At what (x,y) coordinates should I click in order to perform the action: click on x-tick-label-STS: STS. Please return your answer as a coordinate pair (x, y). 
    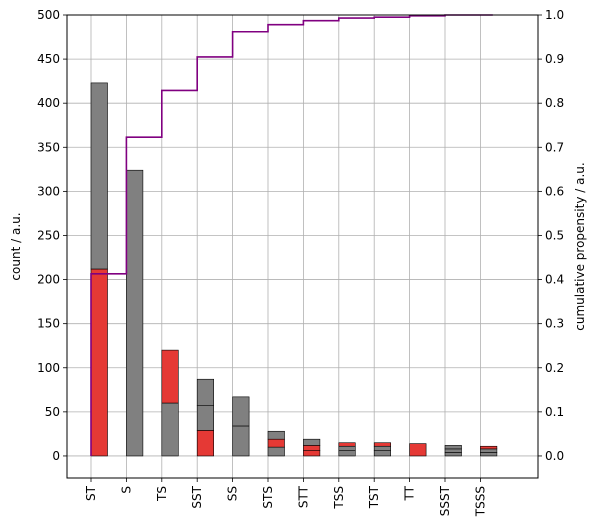
    Looking at the image, I should click on (268, 497).